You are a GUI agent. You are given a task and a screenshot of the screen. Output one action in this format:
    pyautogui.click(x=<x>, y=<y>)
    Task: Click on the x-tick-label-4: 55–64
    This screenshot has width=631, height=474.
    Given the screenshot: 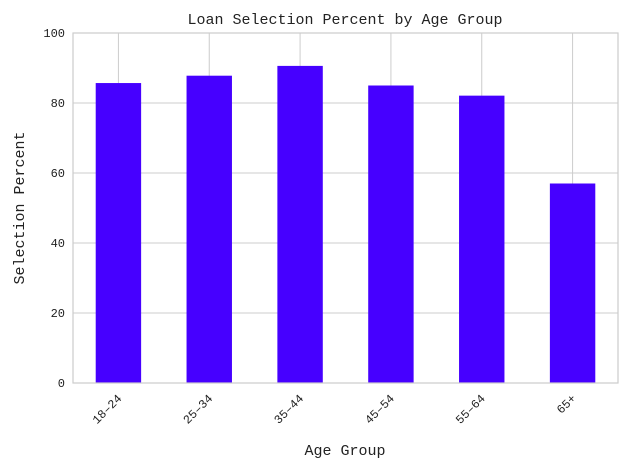 What is the action you would take?
    pyautogui.click(x=470, y=409)
    